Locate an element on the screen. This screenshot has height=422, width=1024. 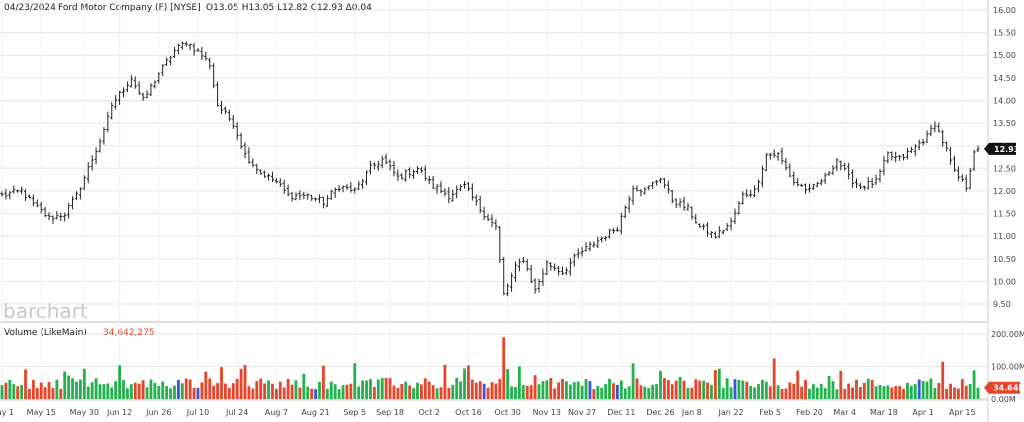
time-tick-label: Mar 18 is located at coordinates (884, 412).